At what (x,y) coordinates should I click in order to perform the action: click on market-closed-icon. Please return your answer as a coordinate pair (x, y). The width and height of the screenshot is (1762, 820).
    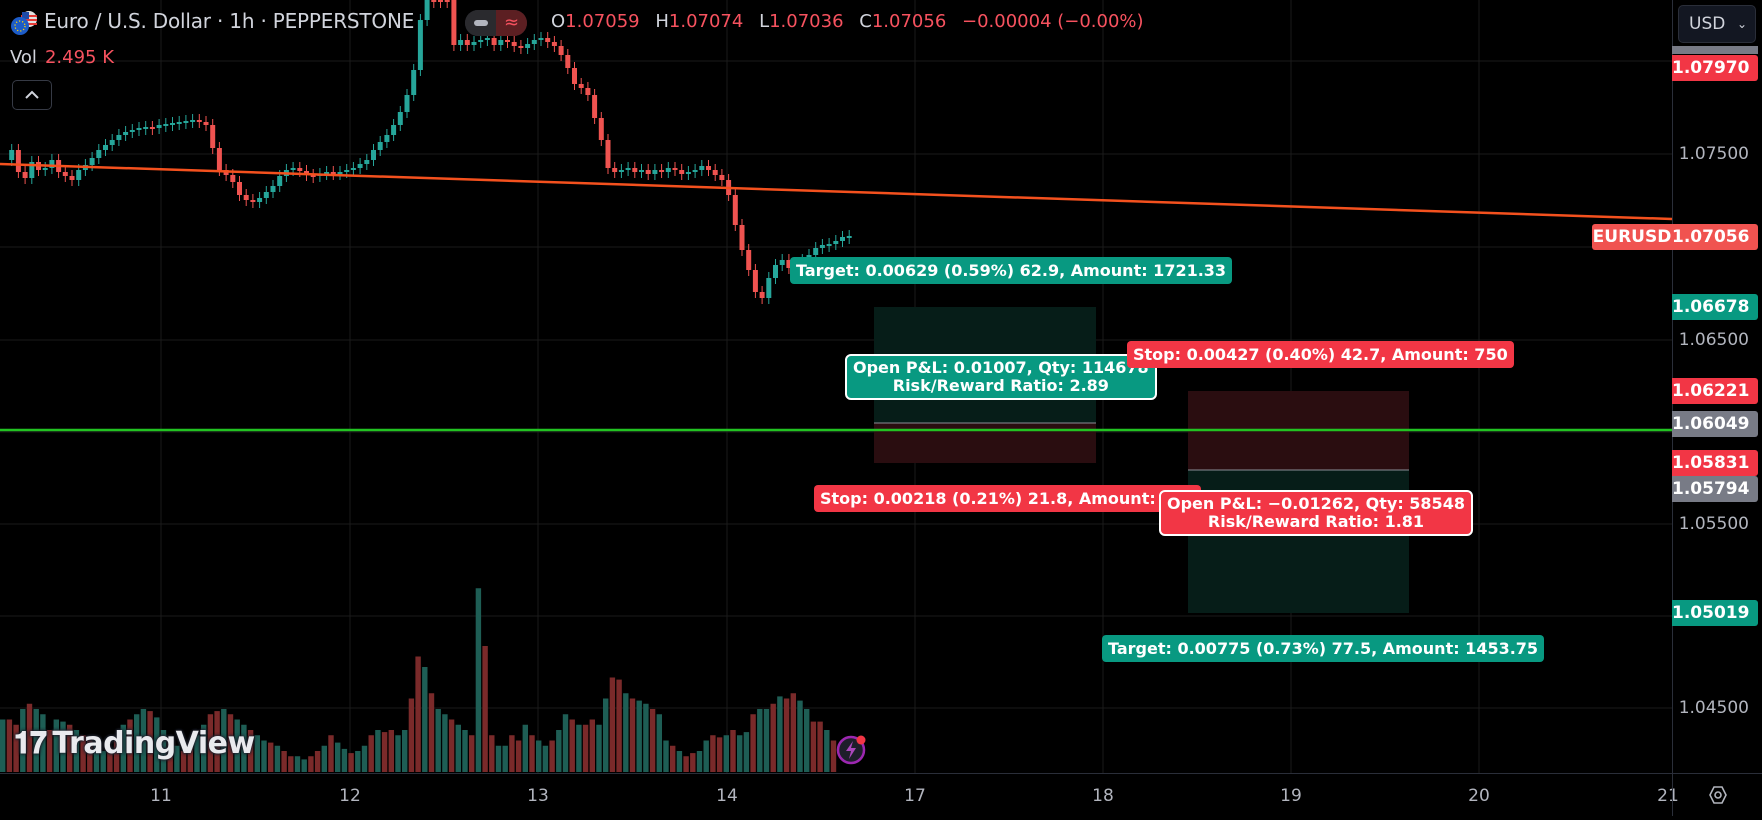
    Looking at the image, I should click on (480, 23).